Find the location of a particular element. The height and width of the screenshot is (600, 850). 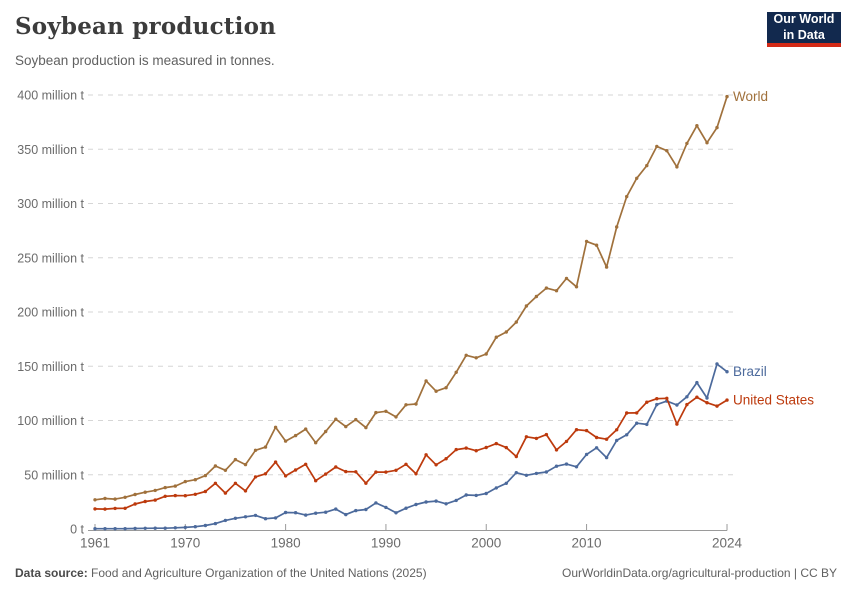

world-point-1962 is located at coordinates (105, 498).